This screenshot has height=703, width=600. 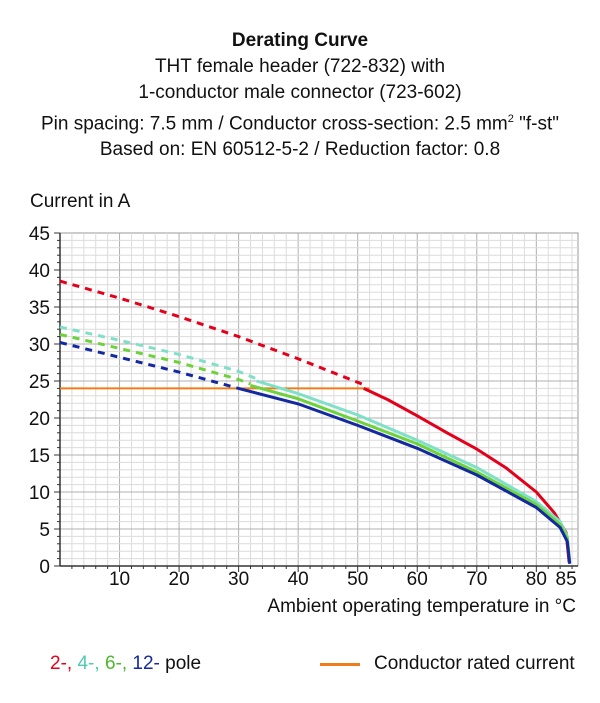 What do you see at coordinates (39, 419) in the screenshot?
I see `y-tick-label: 20` at bounding box center [39, 419].